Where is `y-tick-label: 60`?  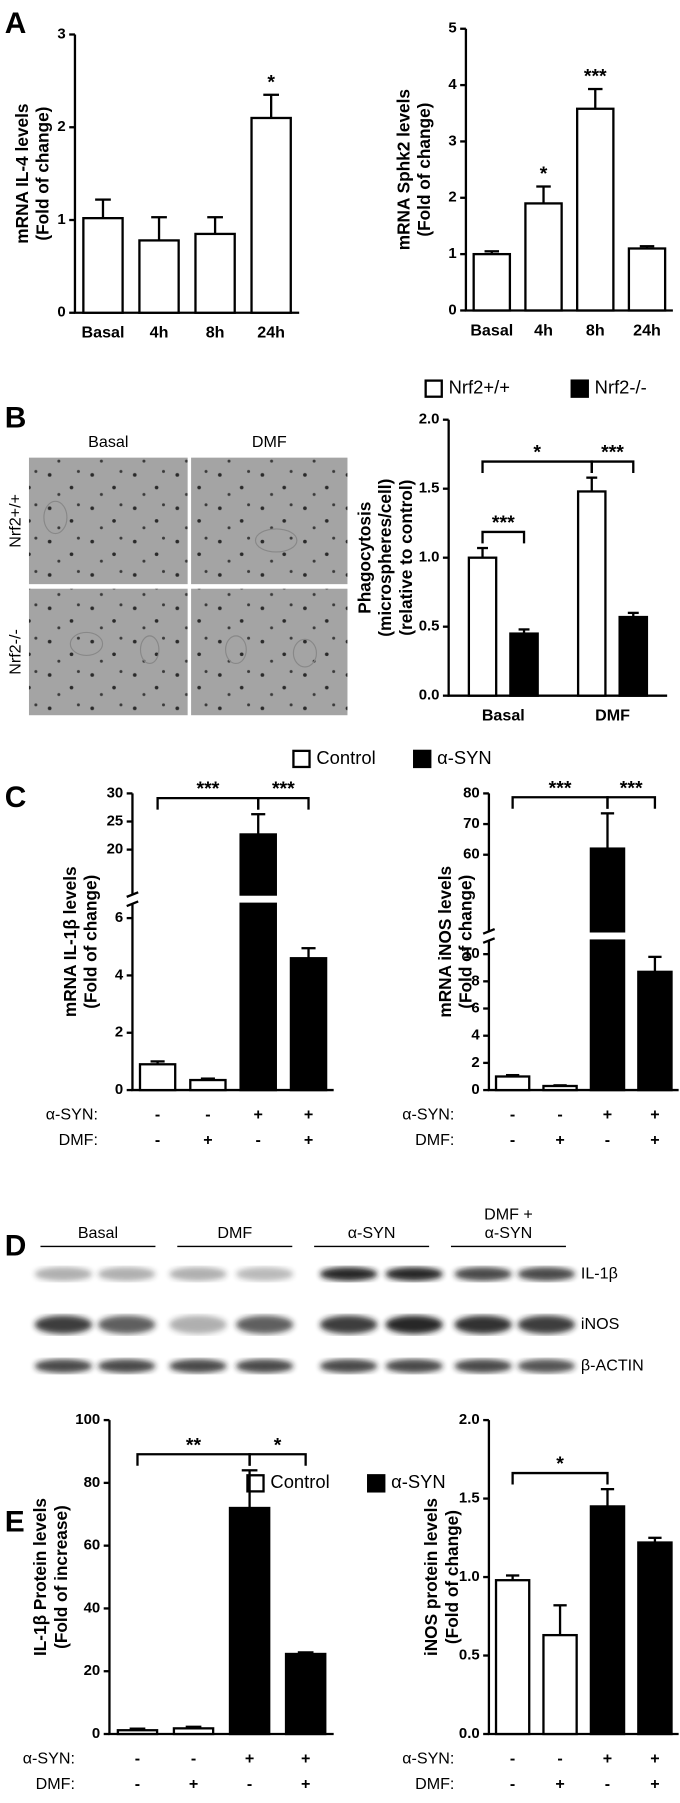
y-tick-label: 60 is located at coordinates (471, 854).